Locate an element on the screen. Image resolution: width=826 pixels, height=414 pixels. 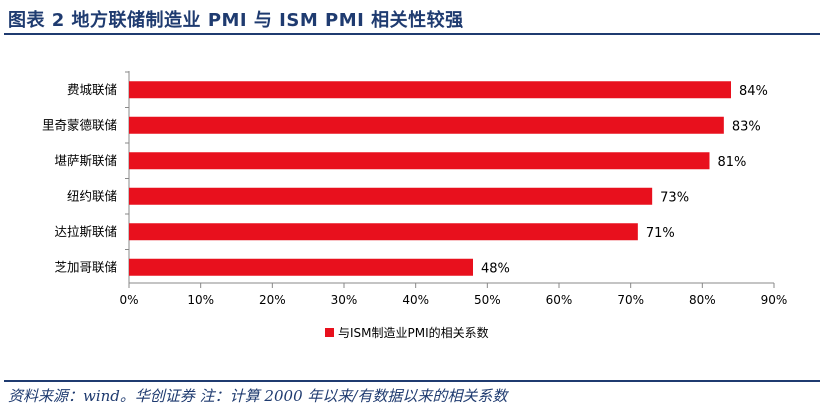
source-note: 资料来源：wind。华创证券 注：计算 2000 年以来/有数据以来的相关系数 is located at coordinates (258, 396).